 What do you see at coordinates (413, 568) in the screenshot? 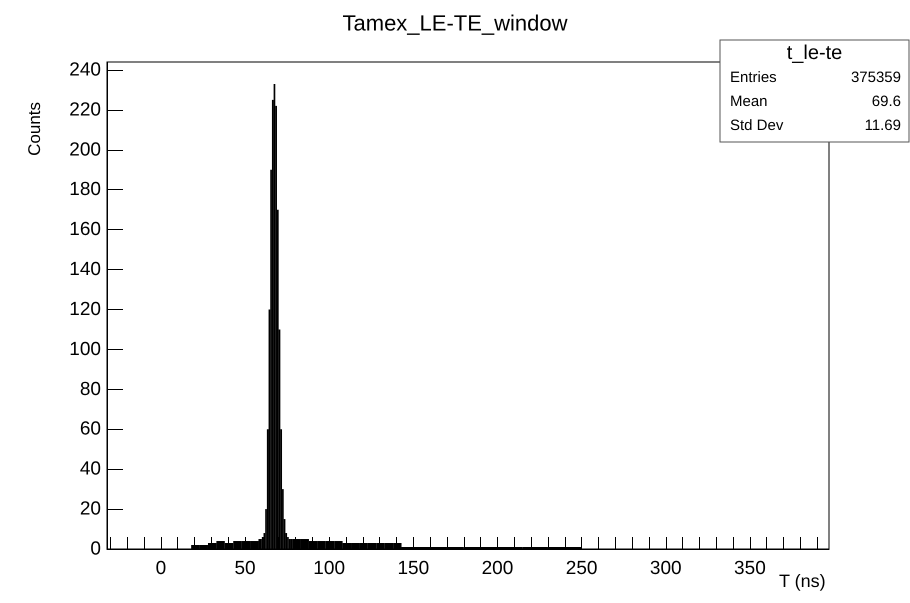
I see `x-tick-label: 150` at bounding box center [413, 568].